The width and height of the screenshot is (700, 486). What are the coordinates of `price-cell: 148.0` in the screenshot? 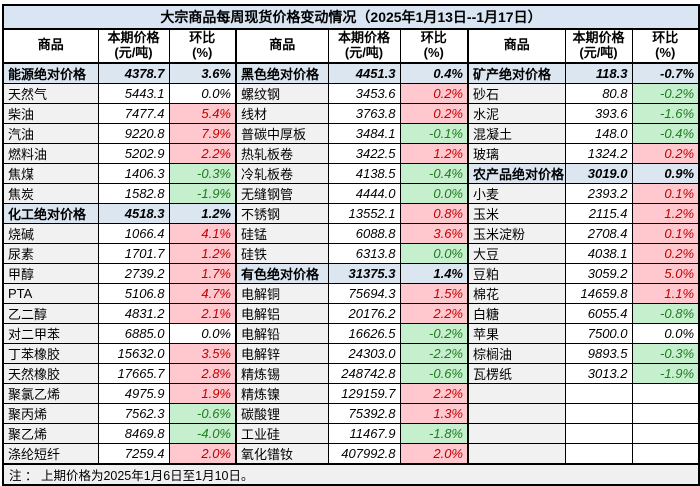 It's located at (598, 133).